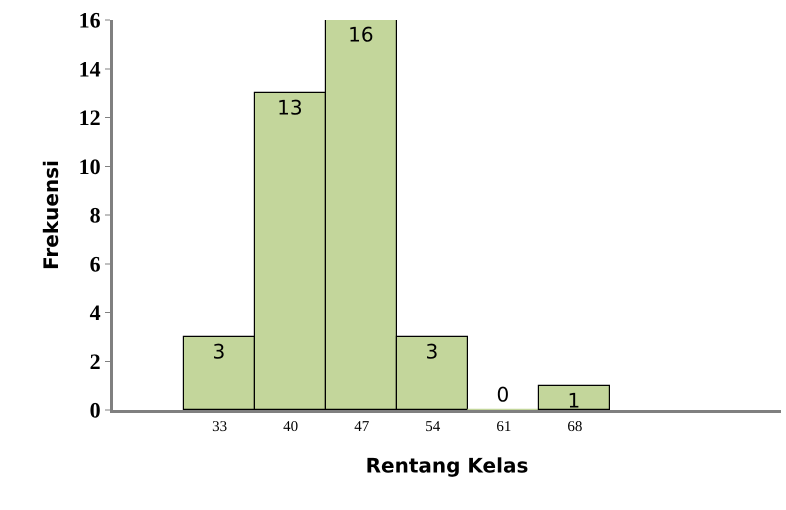 The image size is (786, 510). Describe the element at coordinates (95, 361) in the screenshot. I see `y-tick-label: 2` at that location.